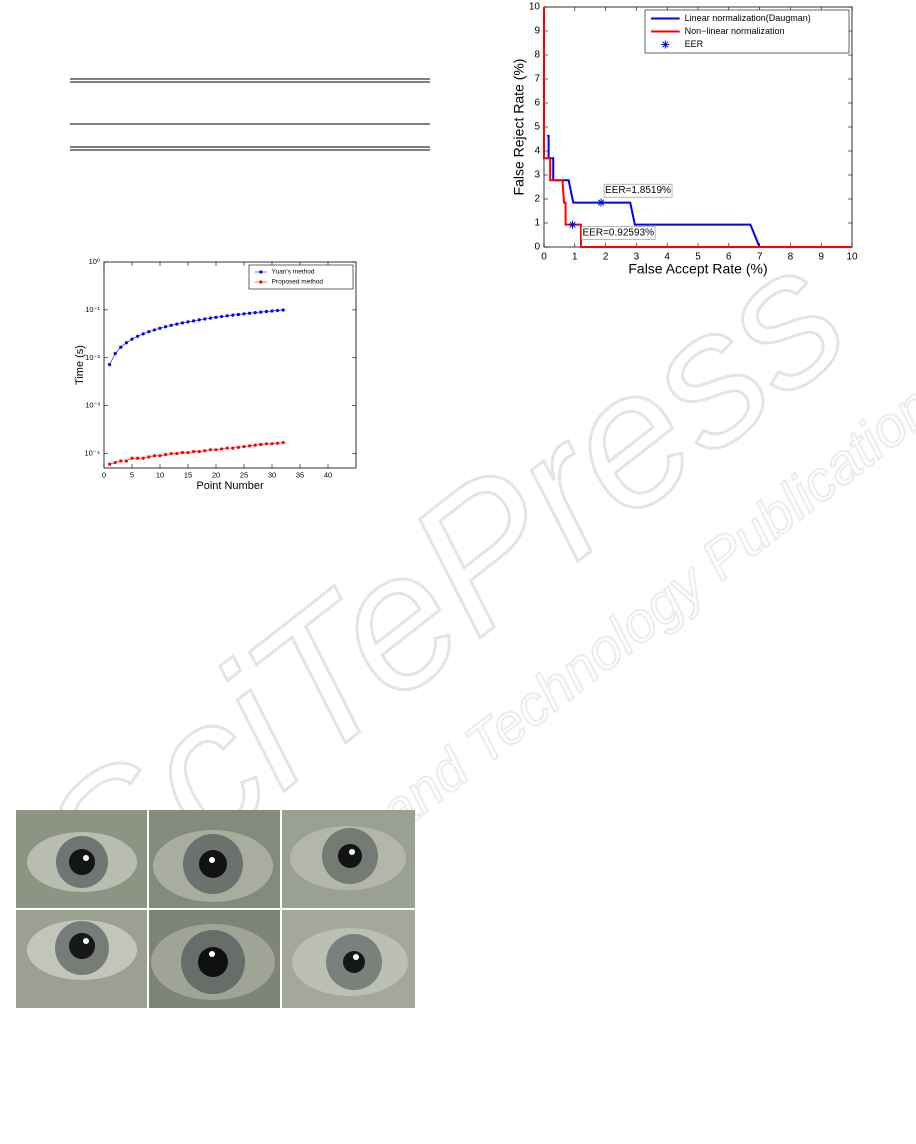  Describe the element at coordinates (667, 257) in the screenshot. I see `x-tick-label: 4` at that location.